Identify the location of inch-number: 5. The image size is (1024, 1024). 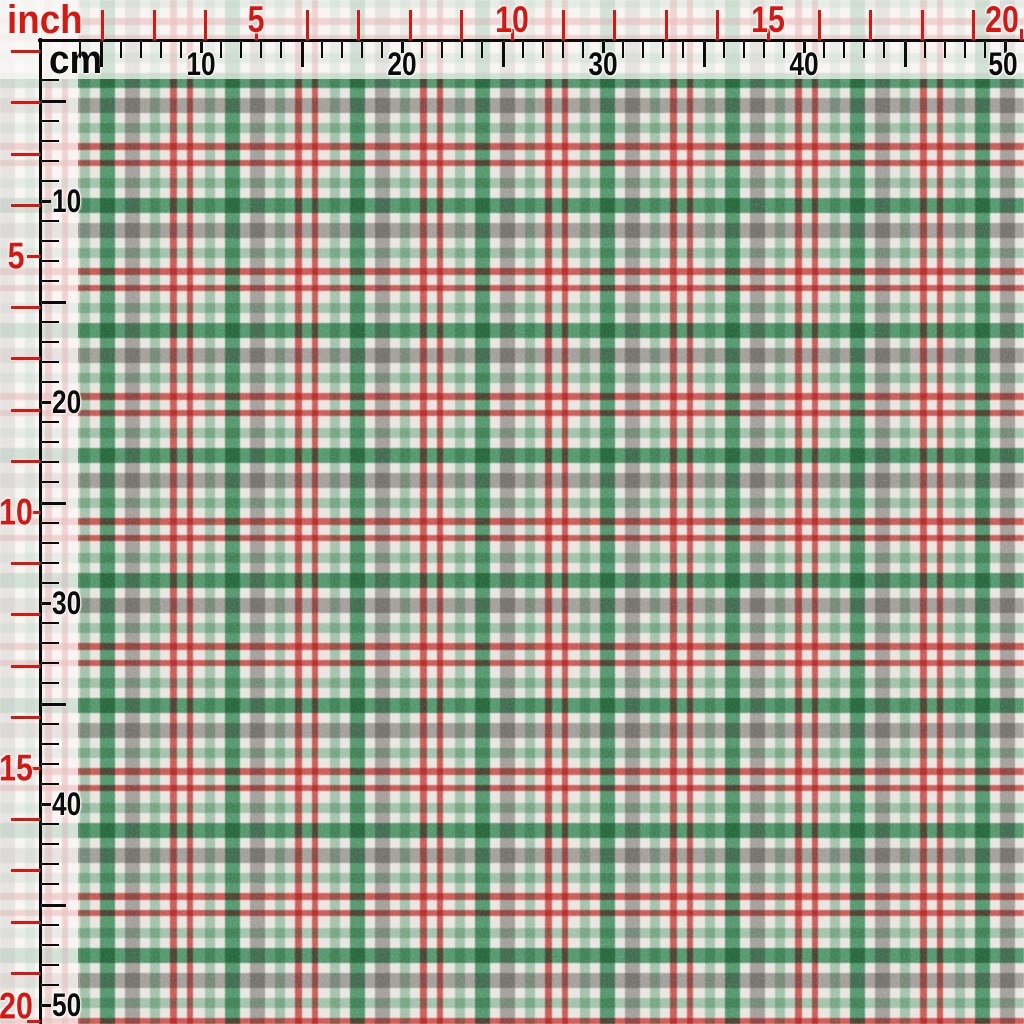
(16, 256).